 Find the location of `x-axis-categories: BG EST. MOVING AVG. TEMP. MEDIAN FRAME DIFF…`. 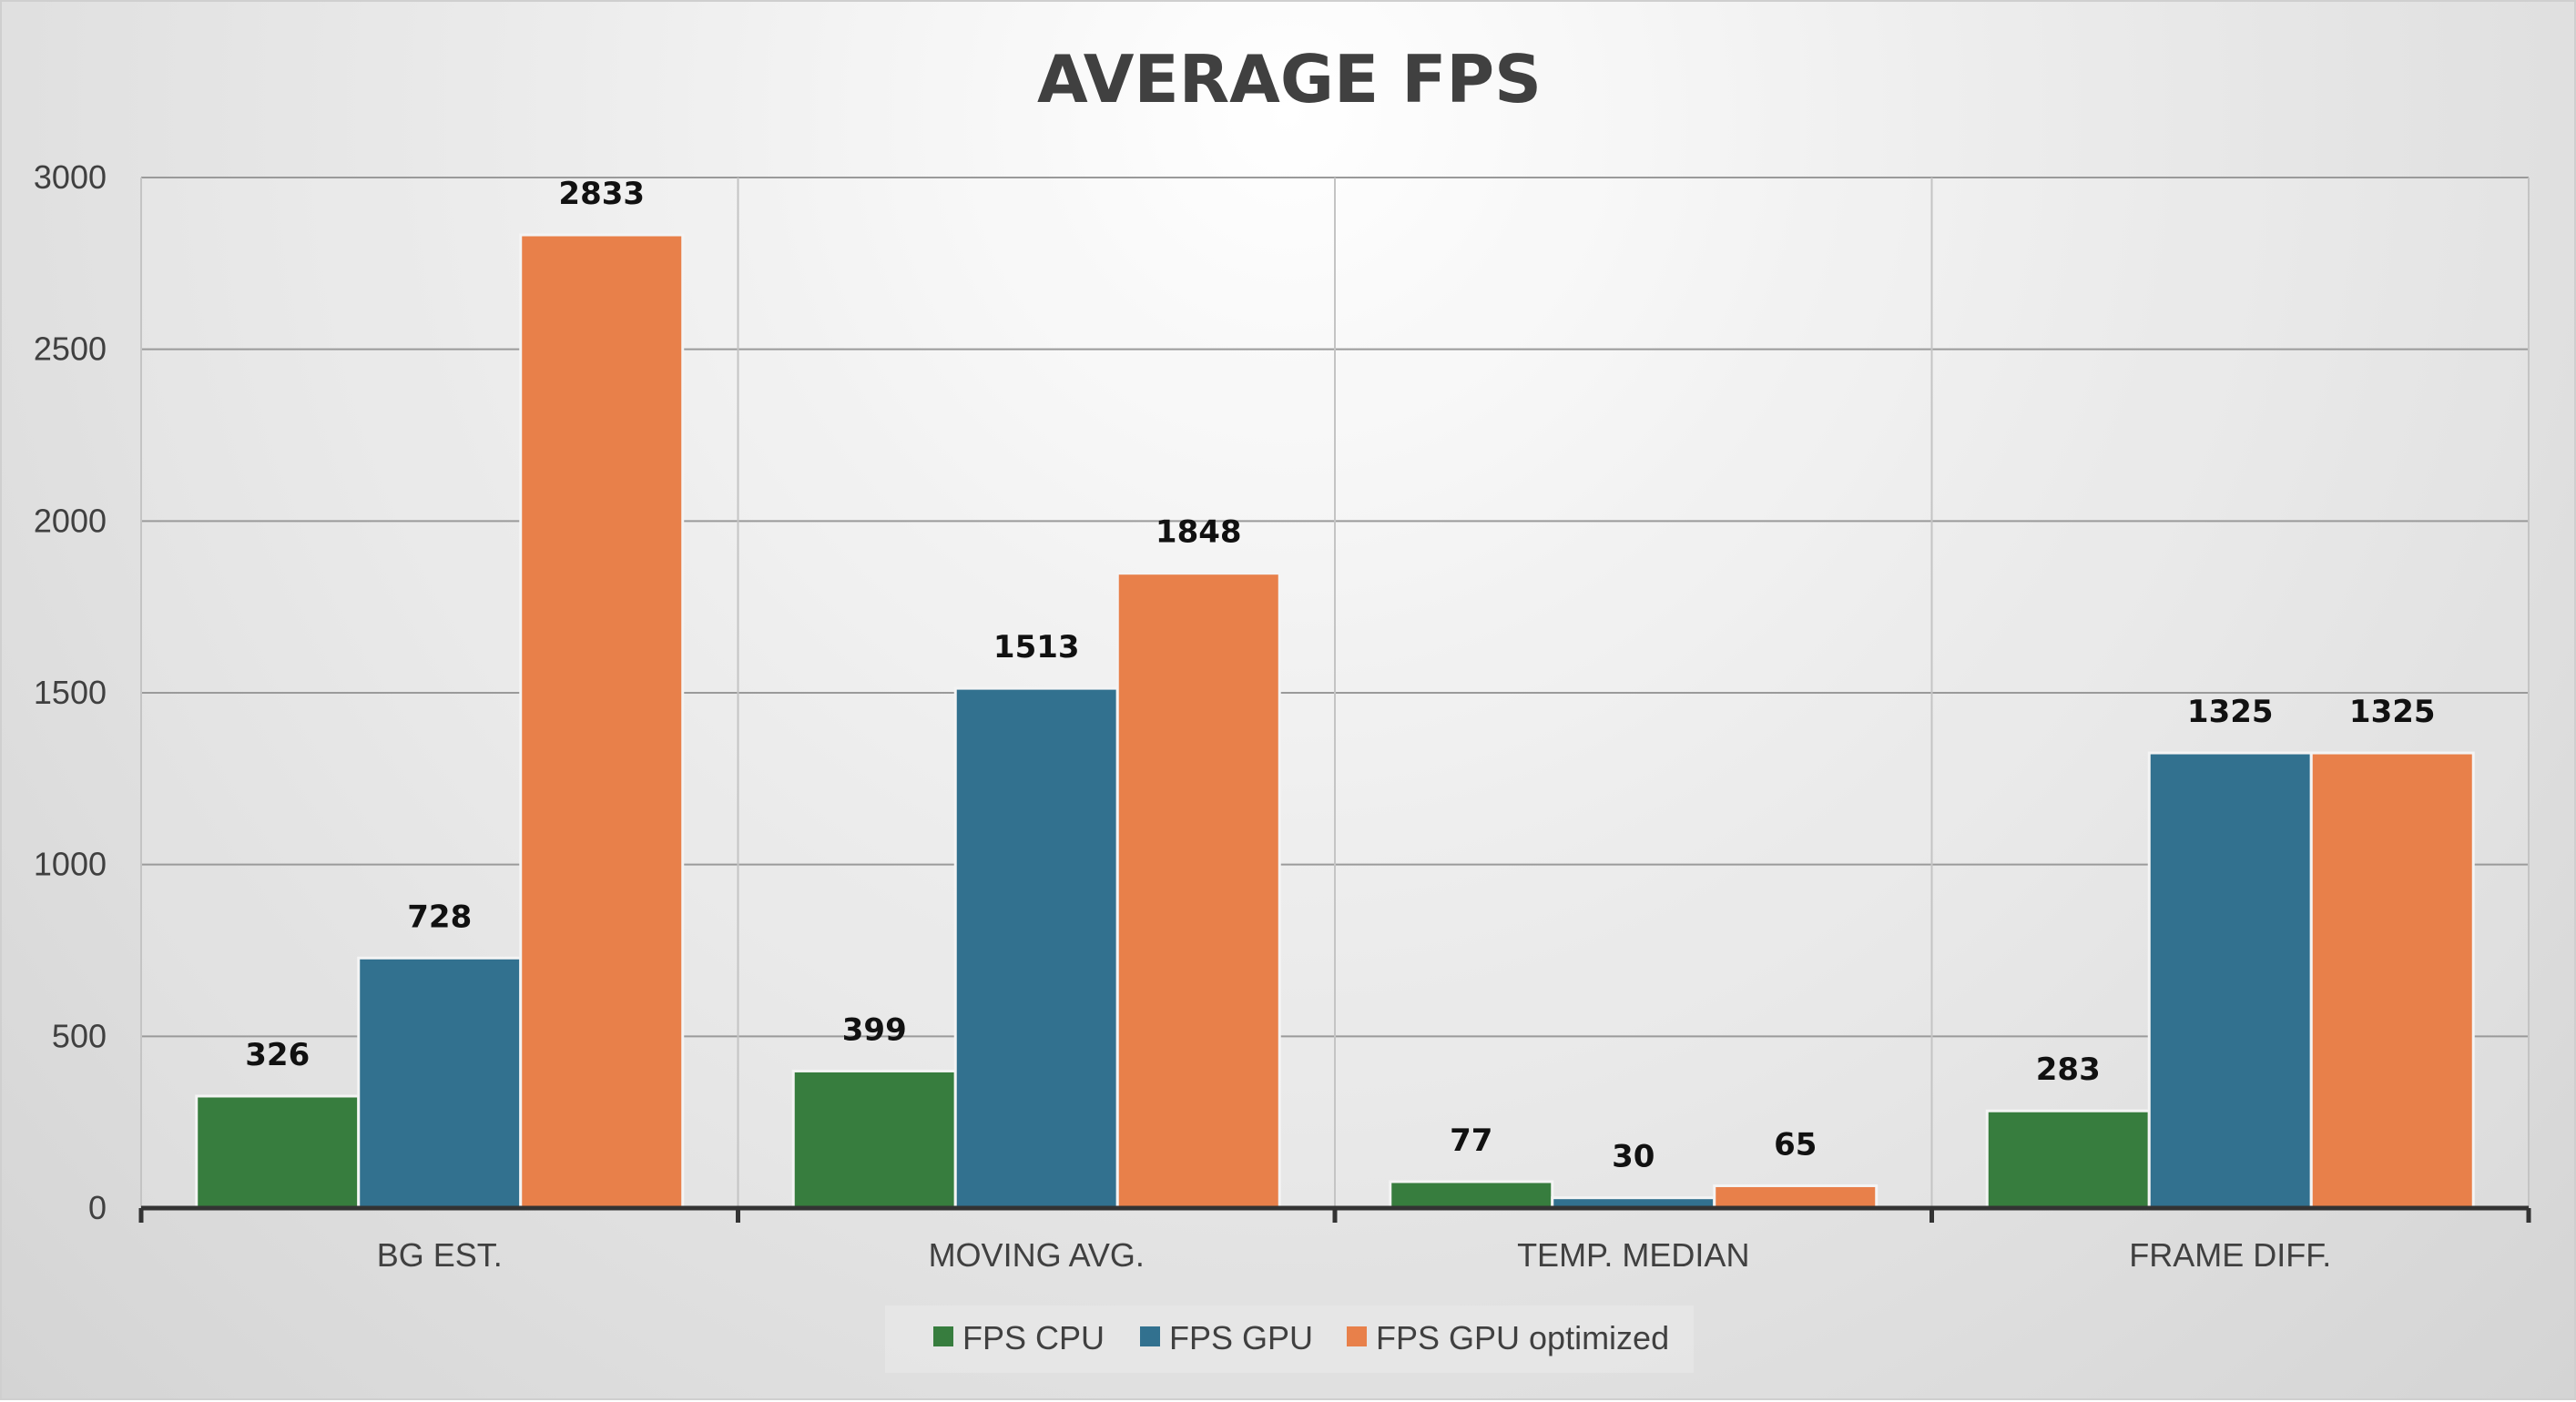

x-axis-categories: BG EST. MOVING AVG. TEMP. MEDIAN FRAME DIFF… is located at coordinates (1355, 1255).